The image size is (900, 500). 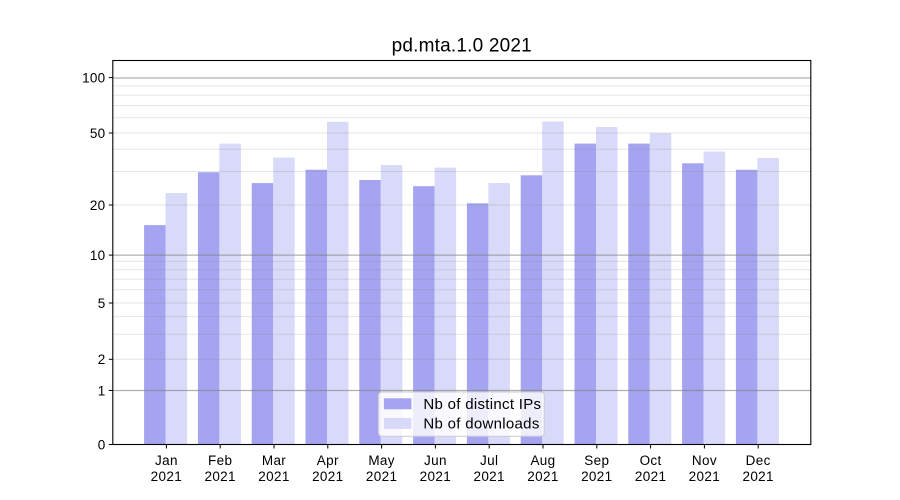 I want to click on svg-text: Dec, so click(x=758, y=460).